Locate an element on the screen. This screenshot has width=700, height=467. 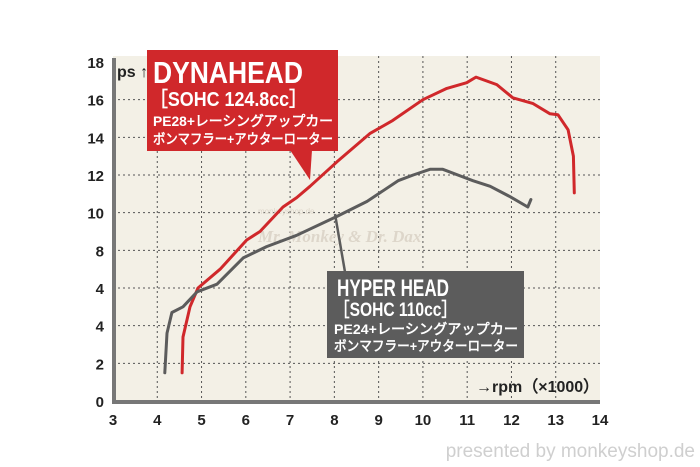
x-tick-label: 4 is located at coordinates (157, 420).